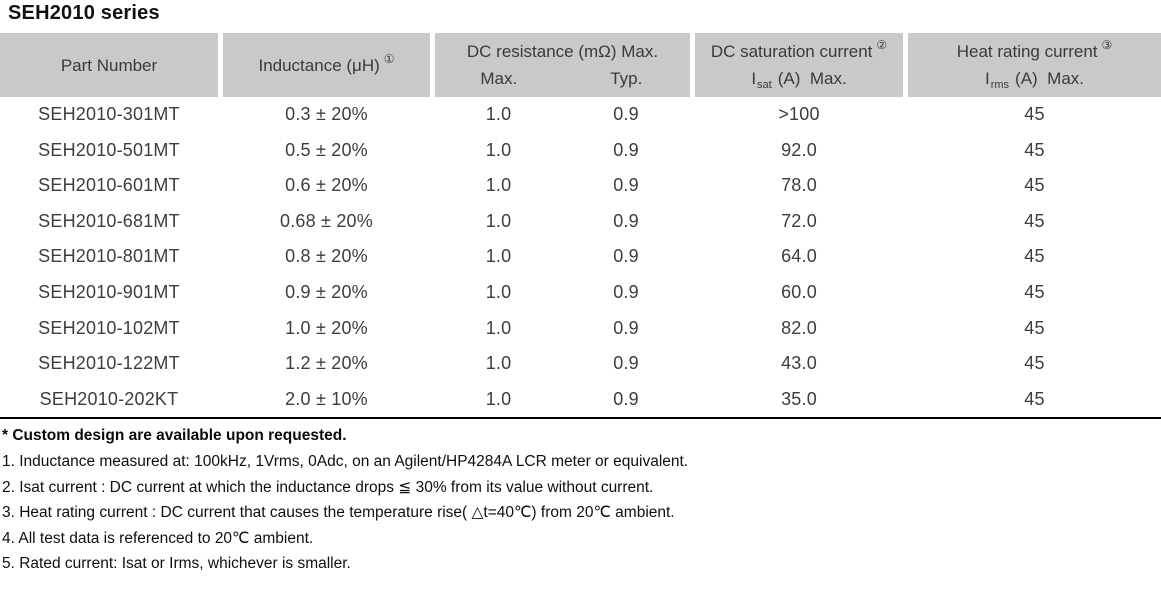  I want to click on header-inductance: Inductance (μH) ①, so click(326, 65).